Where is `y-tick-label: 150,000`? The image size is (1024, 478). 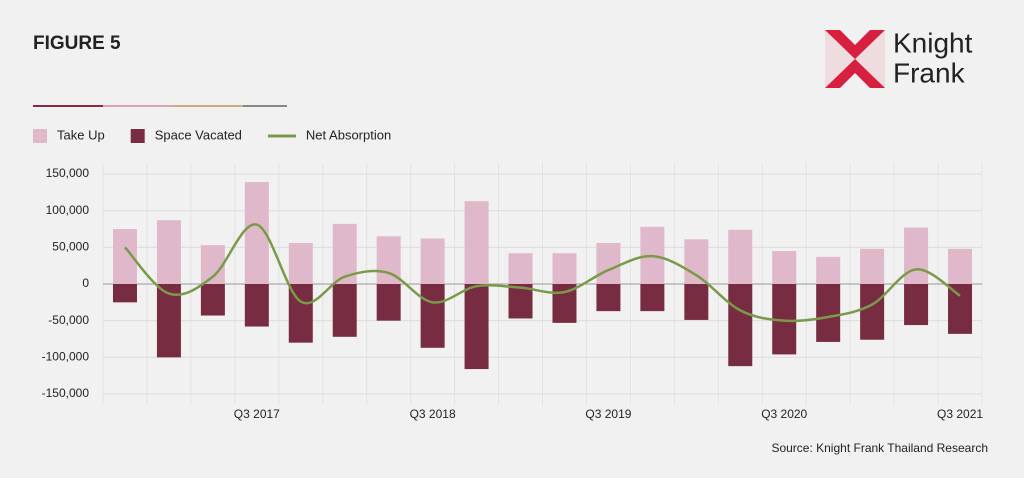
y-tick-label: 150,000 is located at coordinates (68, 173).